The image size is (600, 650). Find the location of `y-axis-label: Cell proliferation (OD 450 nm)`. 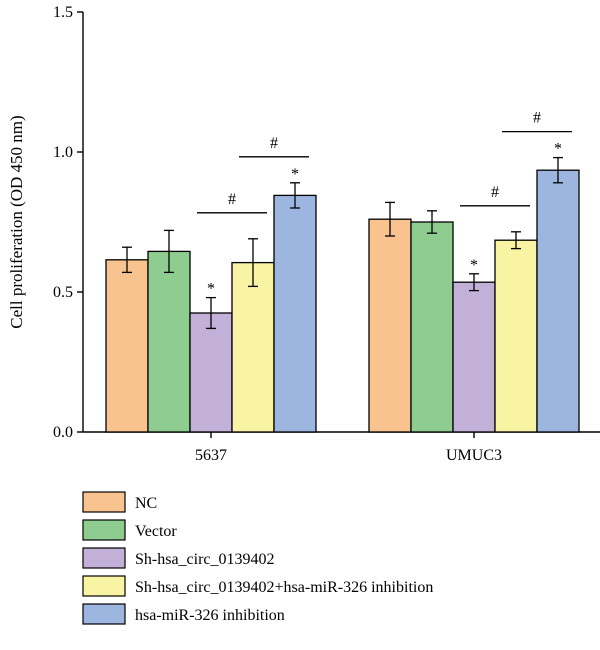

y-axis-label: Cell proliferation (OD 450 nm) is located at coordinates (16, 221).